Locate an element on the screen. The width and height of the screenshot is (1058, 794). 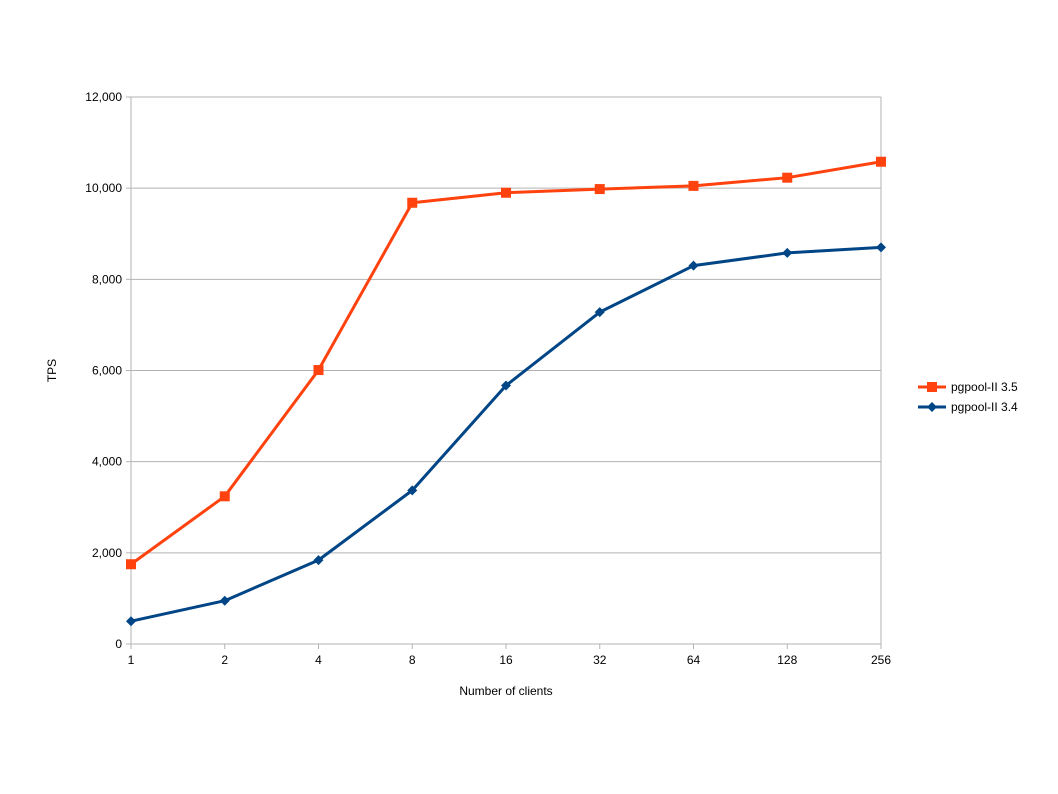
legend-item: pgpool-II 3.5 is located at coordinates (968, 387).